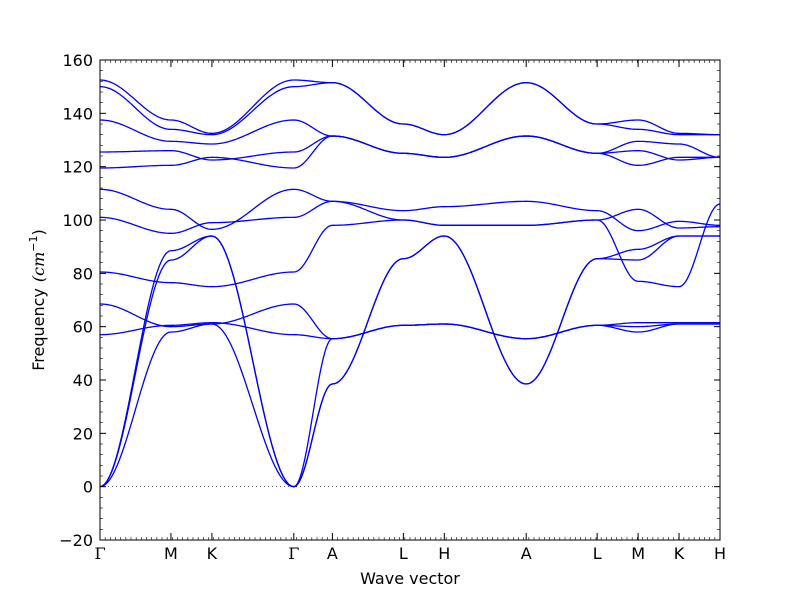  What do you see at coordinates (76, 540) in the screenshot?
I see `y-tick-label: −20` at bounding box center [76, 540].